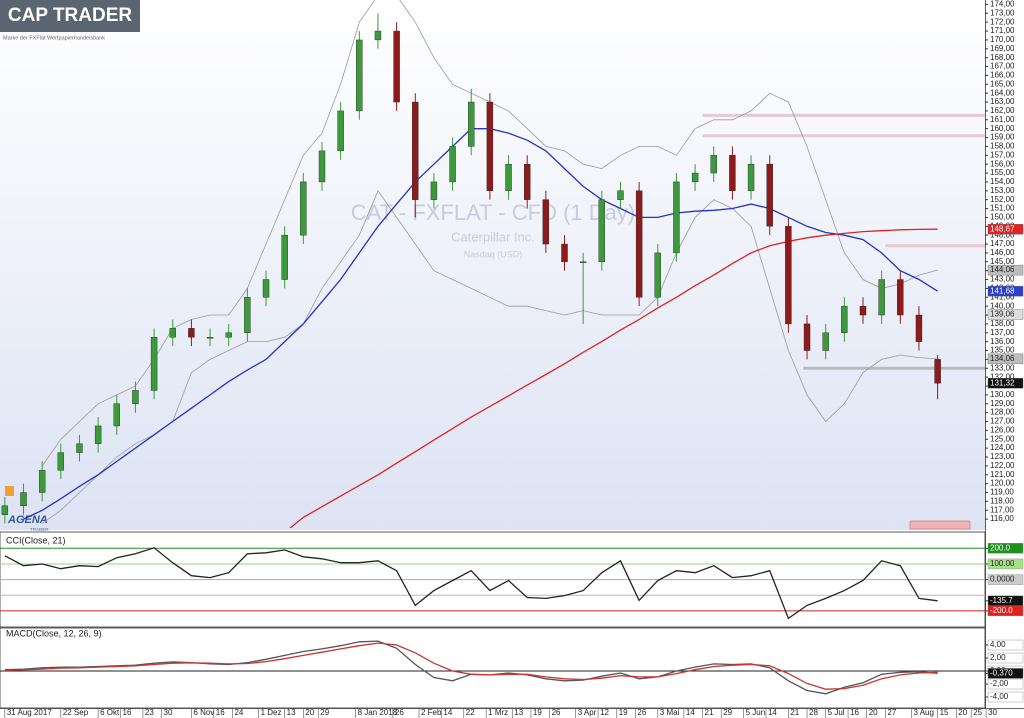 The height and width of the screenshot is (718, 1024). I want to click on y-tick-label: 159,00, so click(1002, 137).